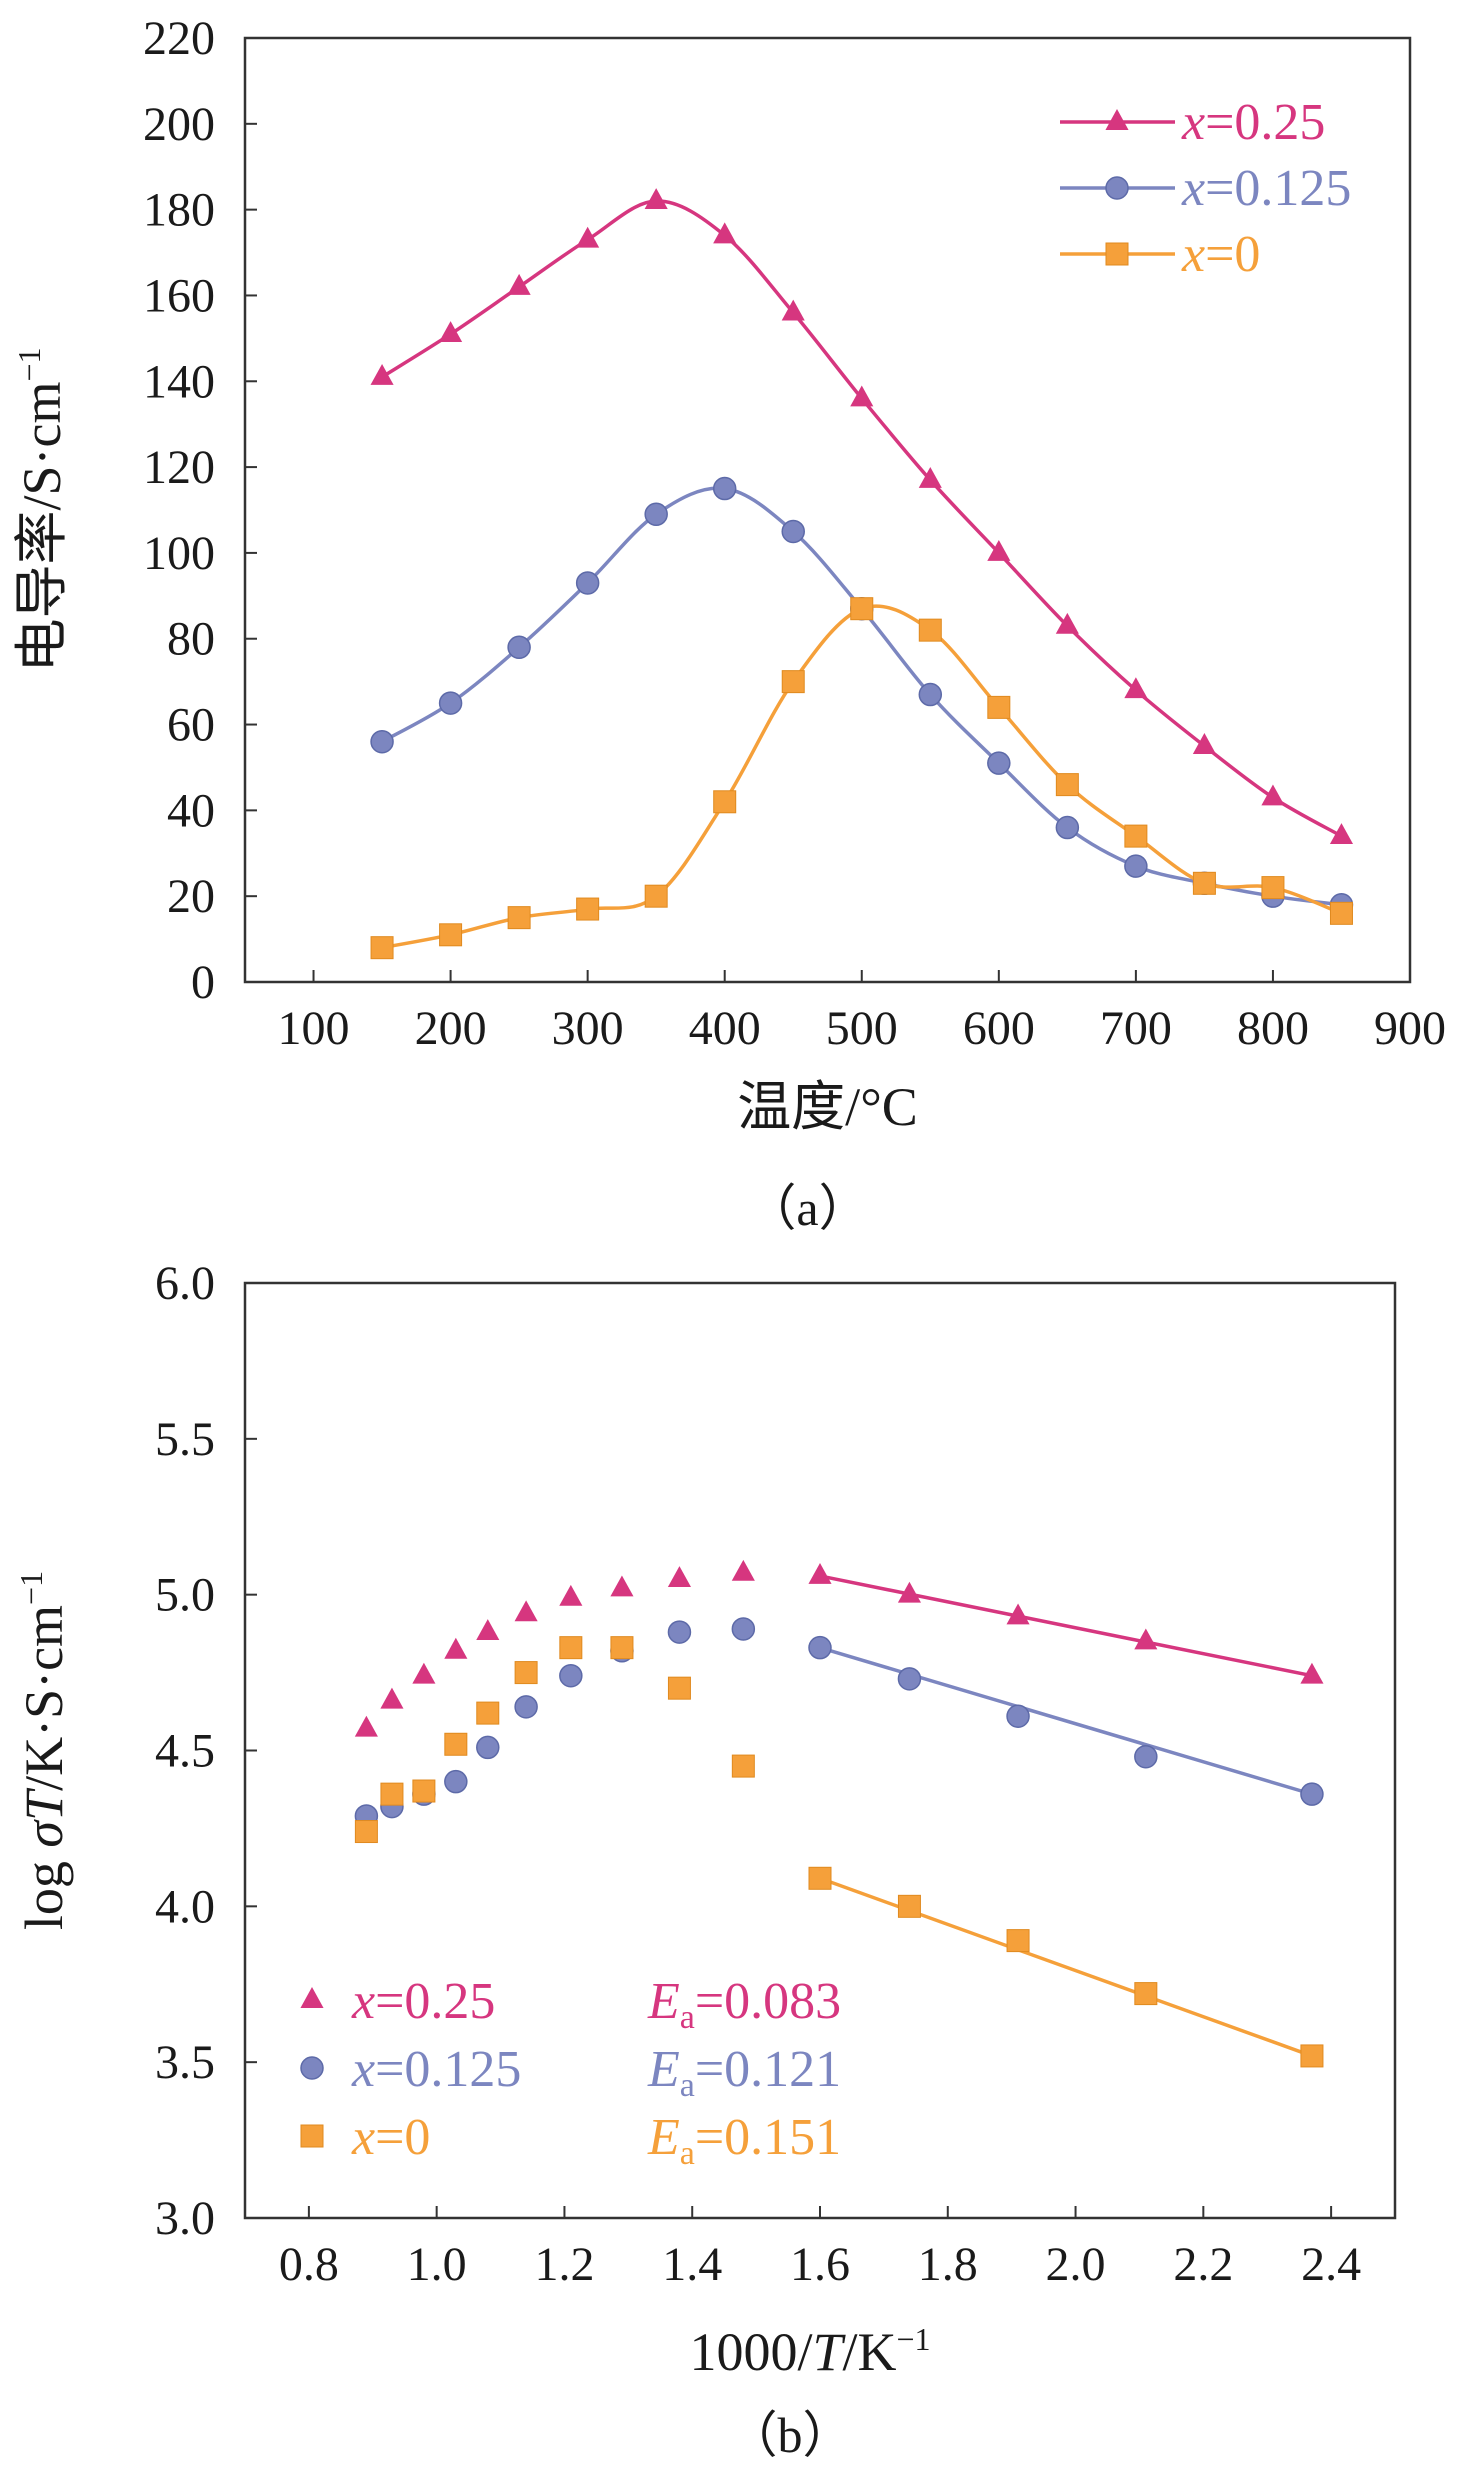 Image resolution: width=1476 pixels, height=2473 pixels. What do you see at coordinates (437, 2264) in the screenshot?
I see `x-tick-label: 1.0` at bounding box center [437, 2264].